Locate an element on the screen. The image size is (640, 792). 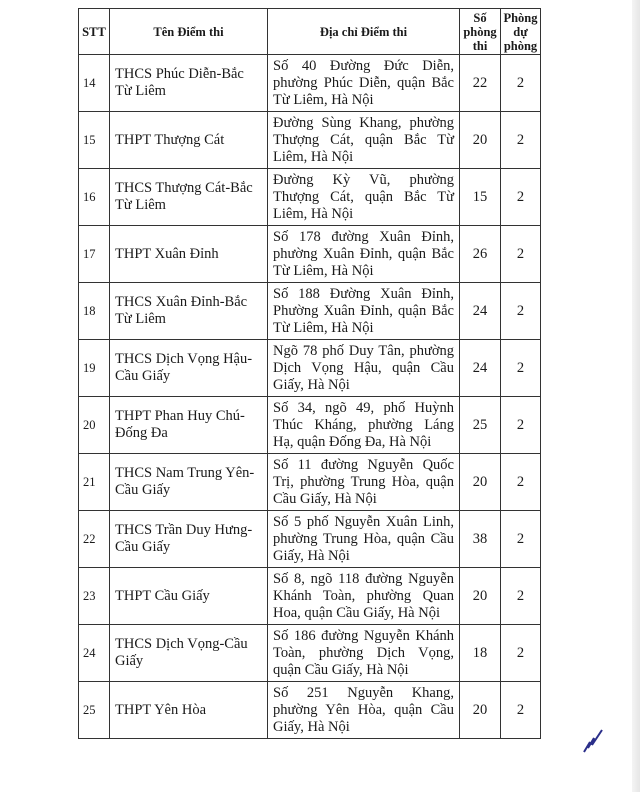
cell-stt: 20 is located at coordinates (94, 425).